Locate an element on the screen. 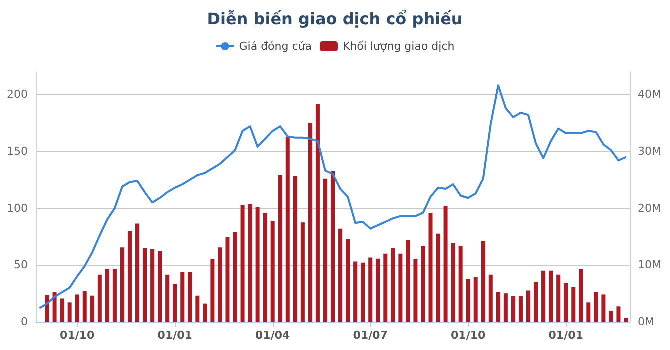 This screenshot has width=670, height=350. y-tick-label: 150 is located at coordinates (17, 151).